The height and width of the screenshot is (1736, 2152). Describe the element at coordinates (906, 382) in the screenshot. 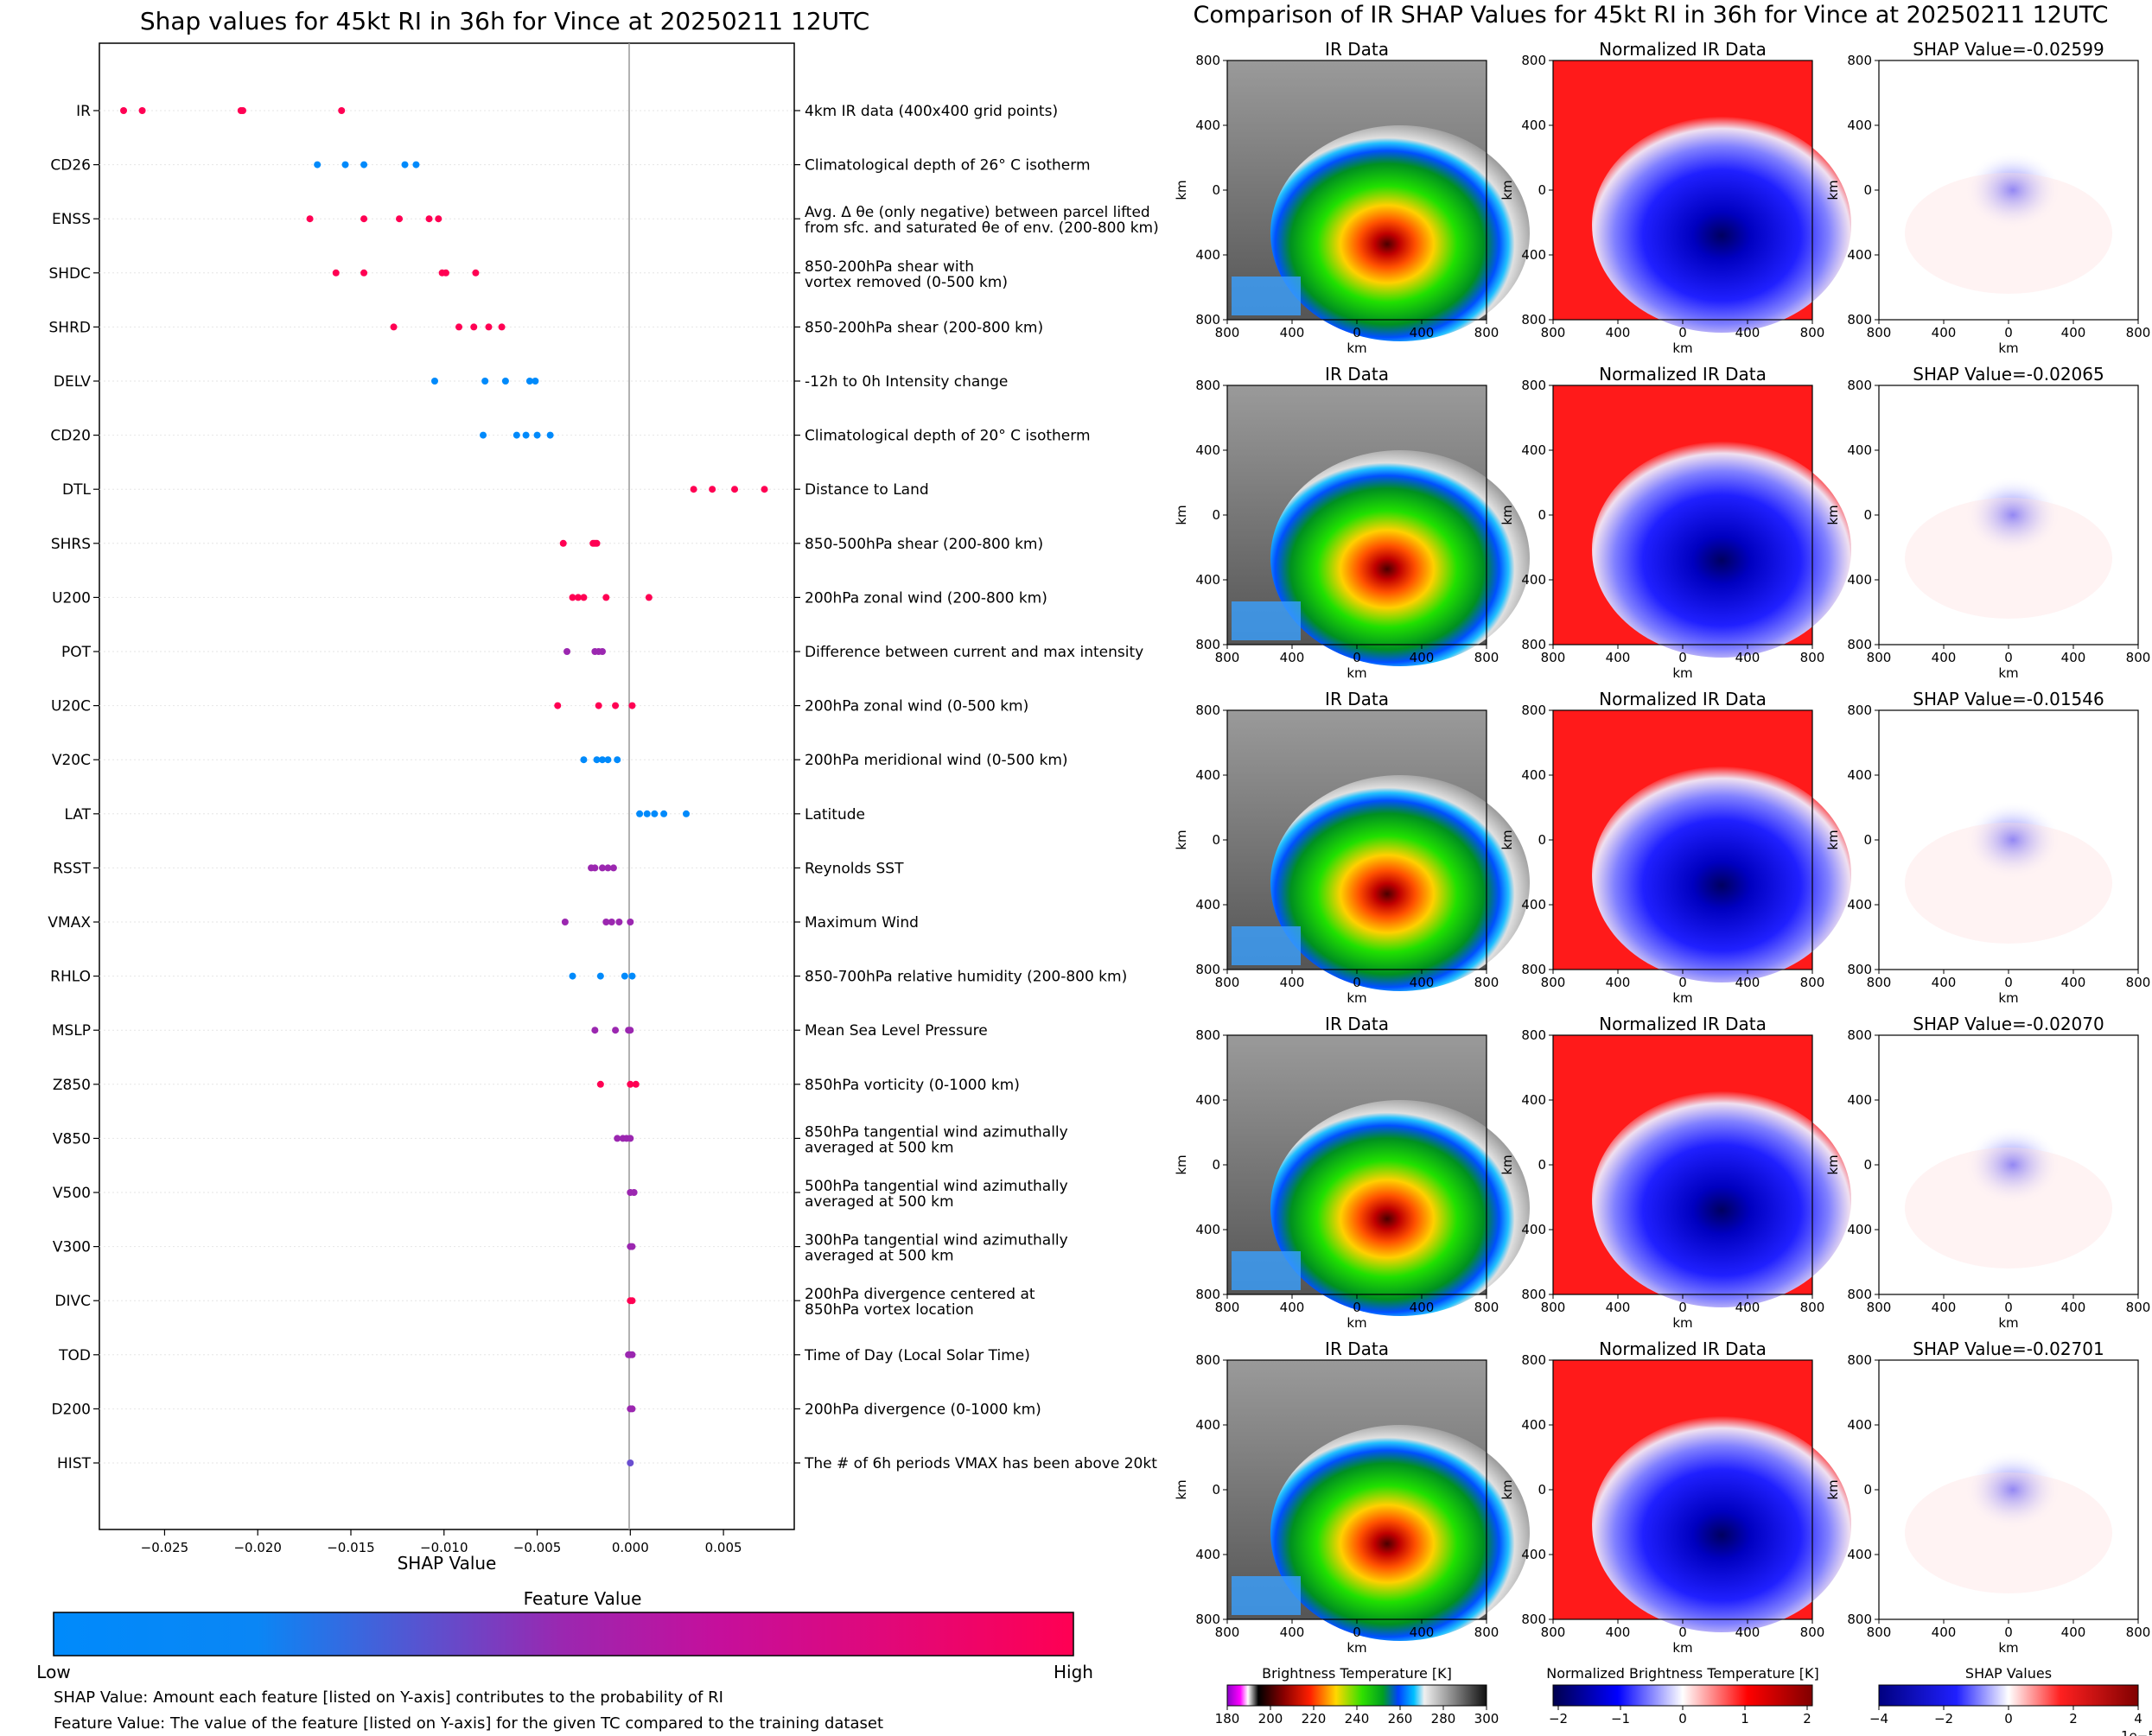

I see `feature-description: -12h to 0h Intensity change` at that location.